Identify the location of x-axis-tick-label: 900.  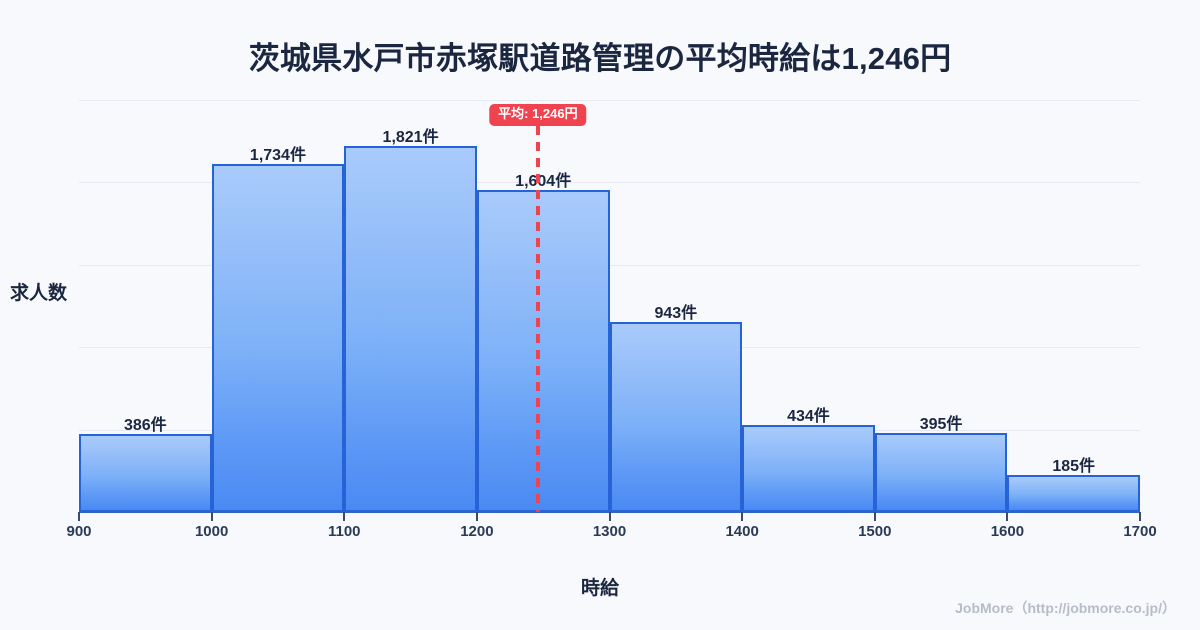
(79, 531).